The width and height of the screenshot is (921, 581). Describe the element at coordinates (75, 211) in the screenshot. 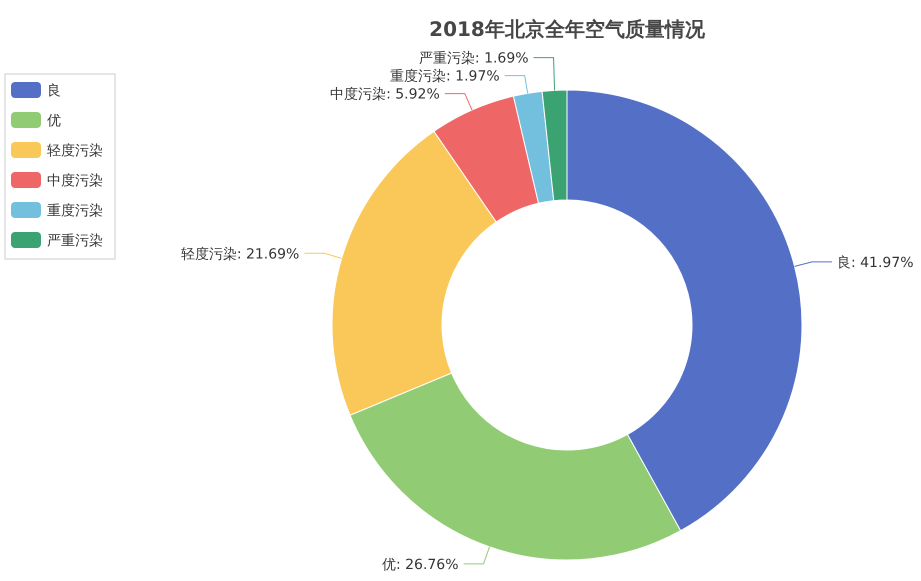

I see `legend-label: 重度污染` at that location.